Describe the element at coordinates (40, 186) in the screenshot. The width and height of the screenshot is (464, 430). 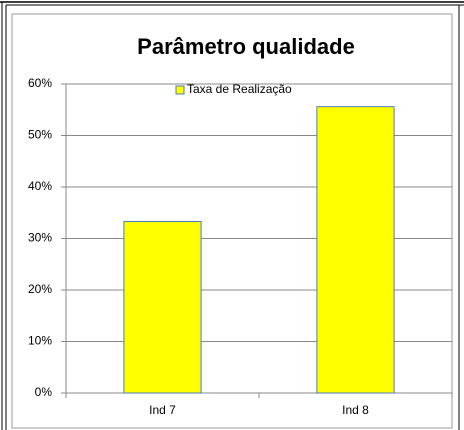
I see `y-tick-label: 40%` at that location.